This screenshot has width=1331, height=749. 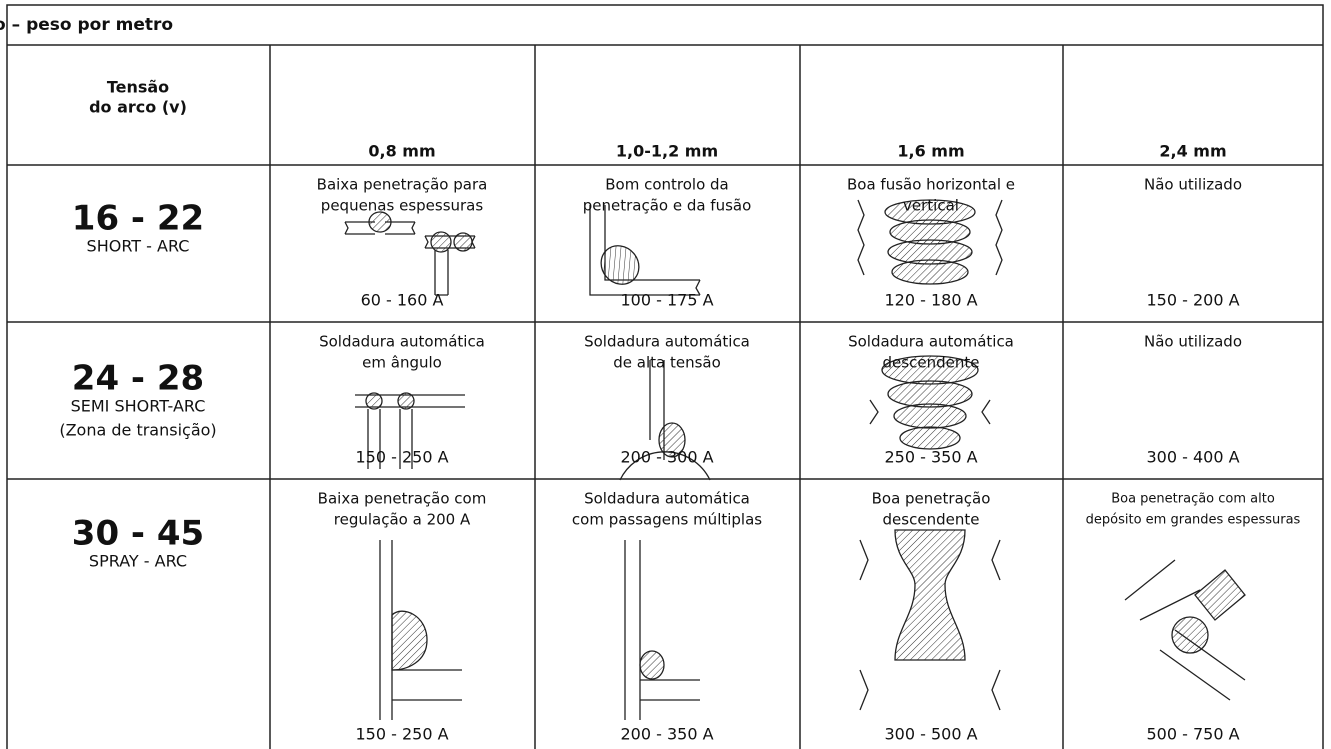 I want to click on voltage: 30 - 45, so click(x=138, y=534).